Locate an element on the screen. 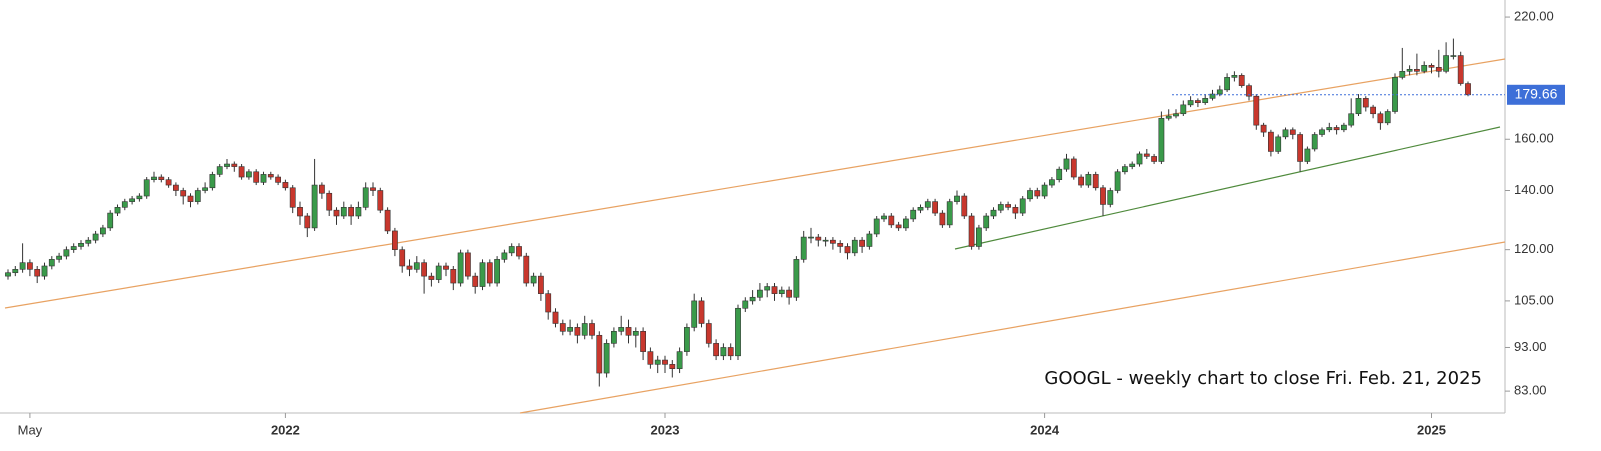  last-price-label: 179.66 is located at coordinates (1536, 93).